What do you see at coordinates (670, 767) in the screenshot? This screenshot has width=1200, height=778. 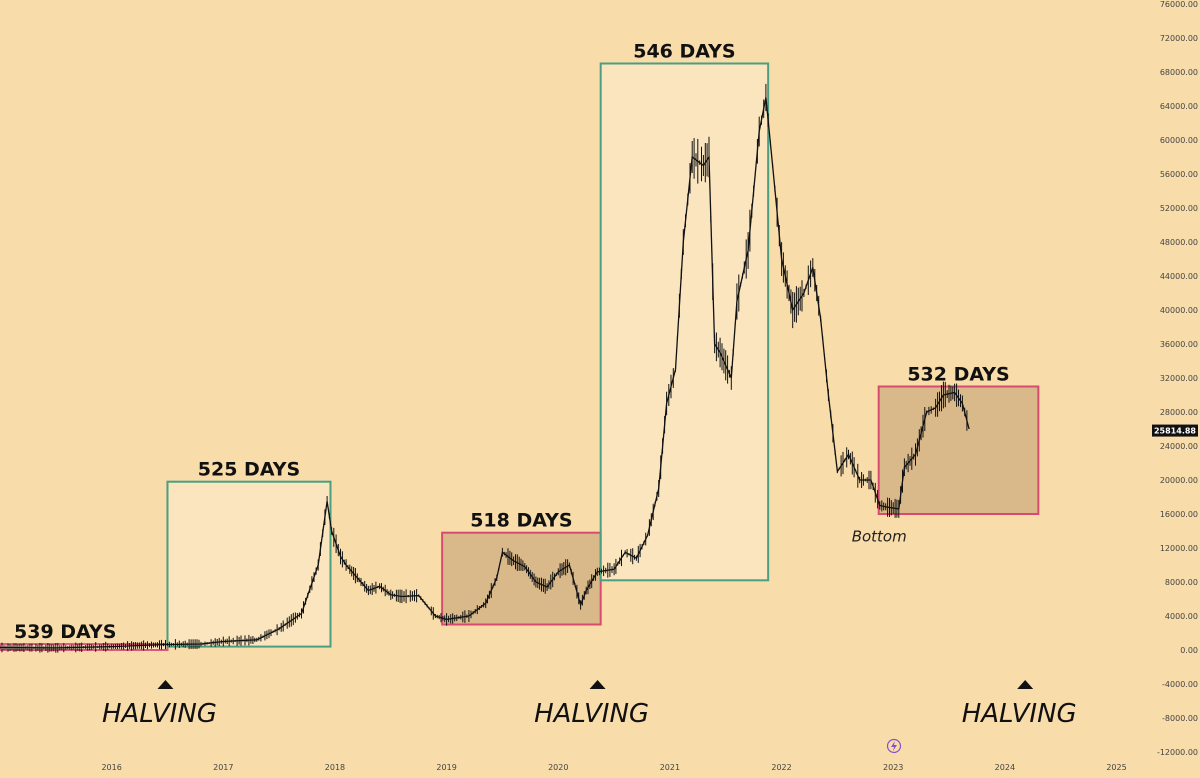 I see `year-tick-label: 2021` at bounding box center [670, 767].